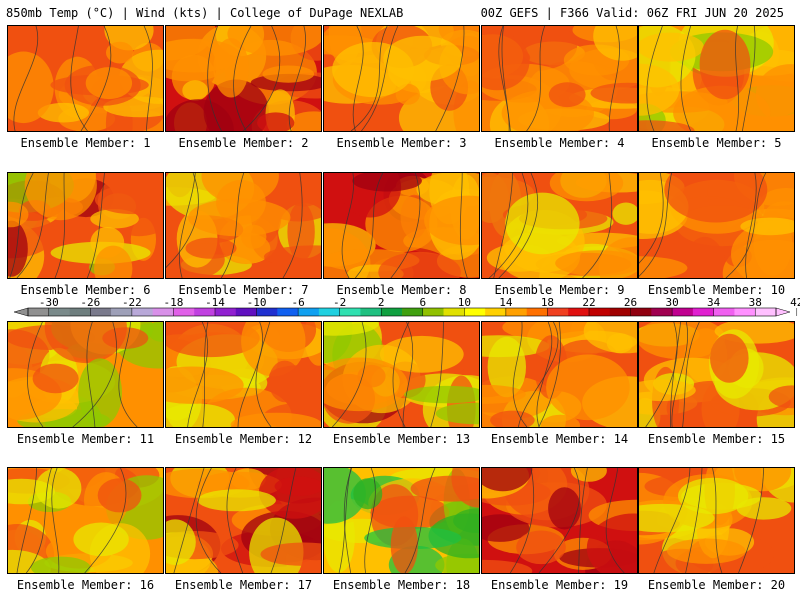 Image resolution: width=800 pixels, height=600 pixels. Describe the element at coordinates (49, 302) in the screenshot. I see `colorbar-tick-label: -30` at that location.